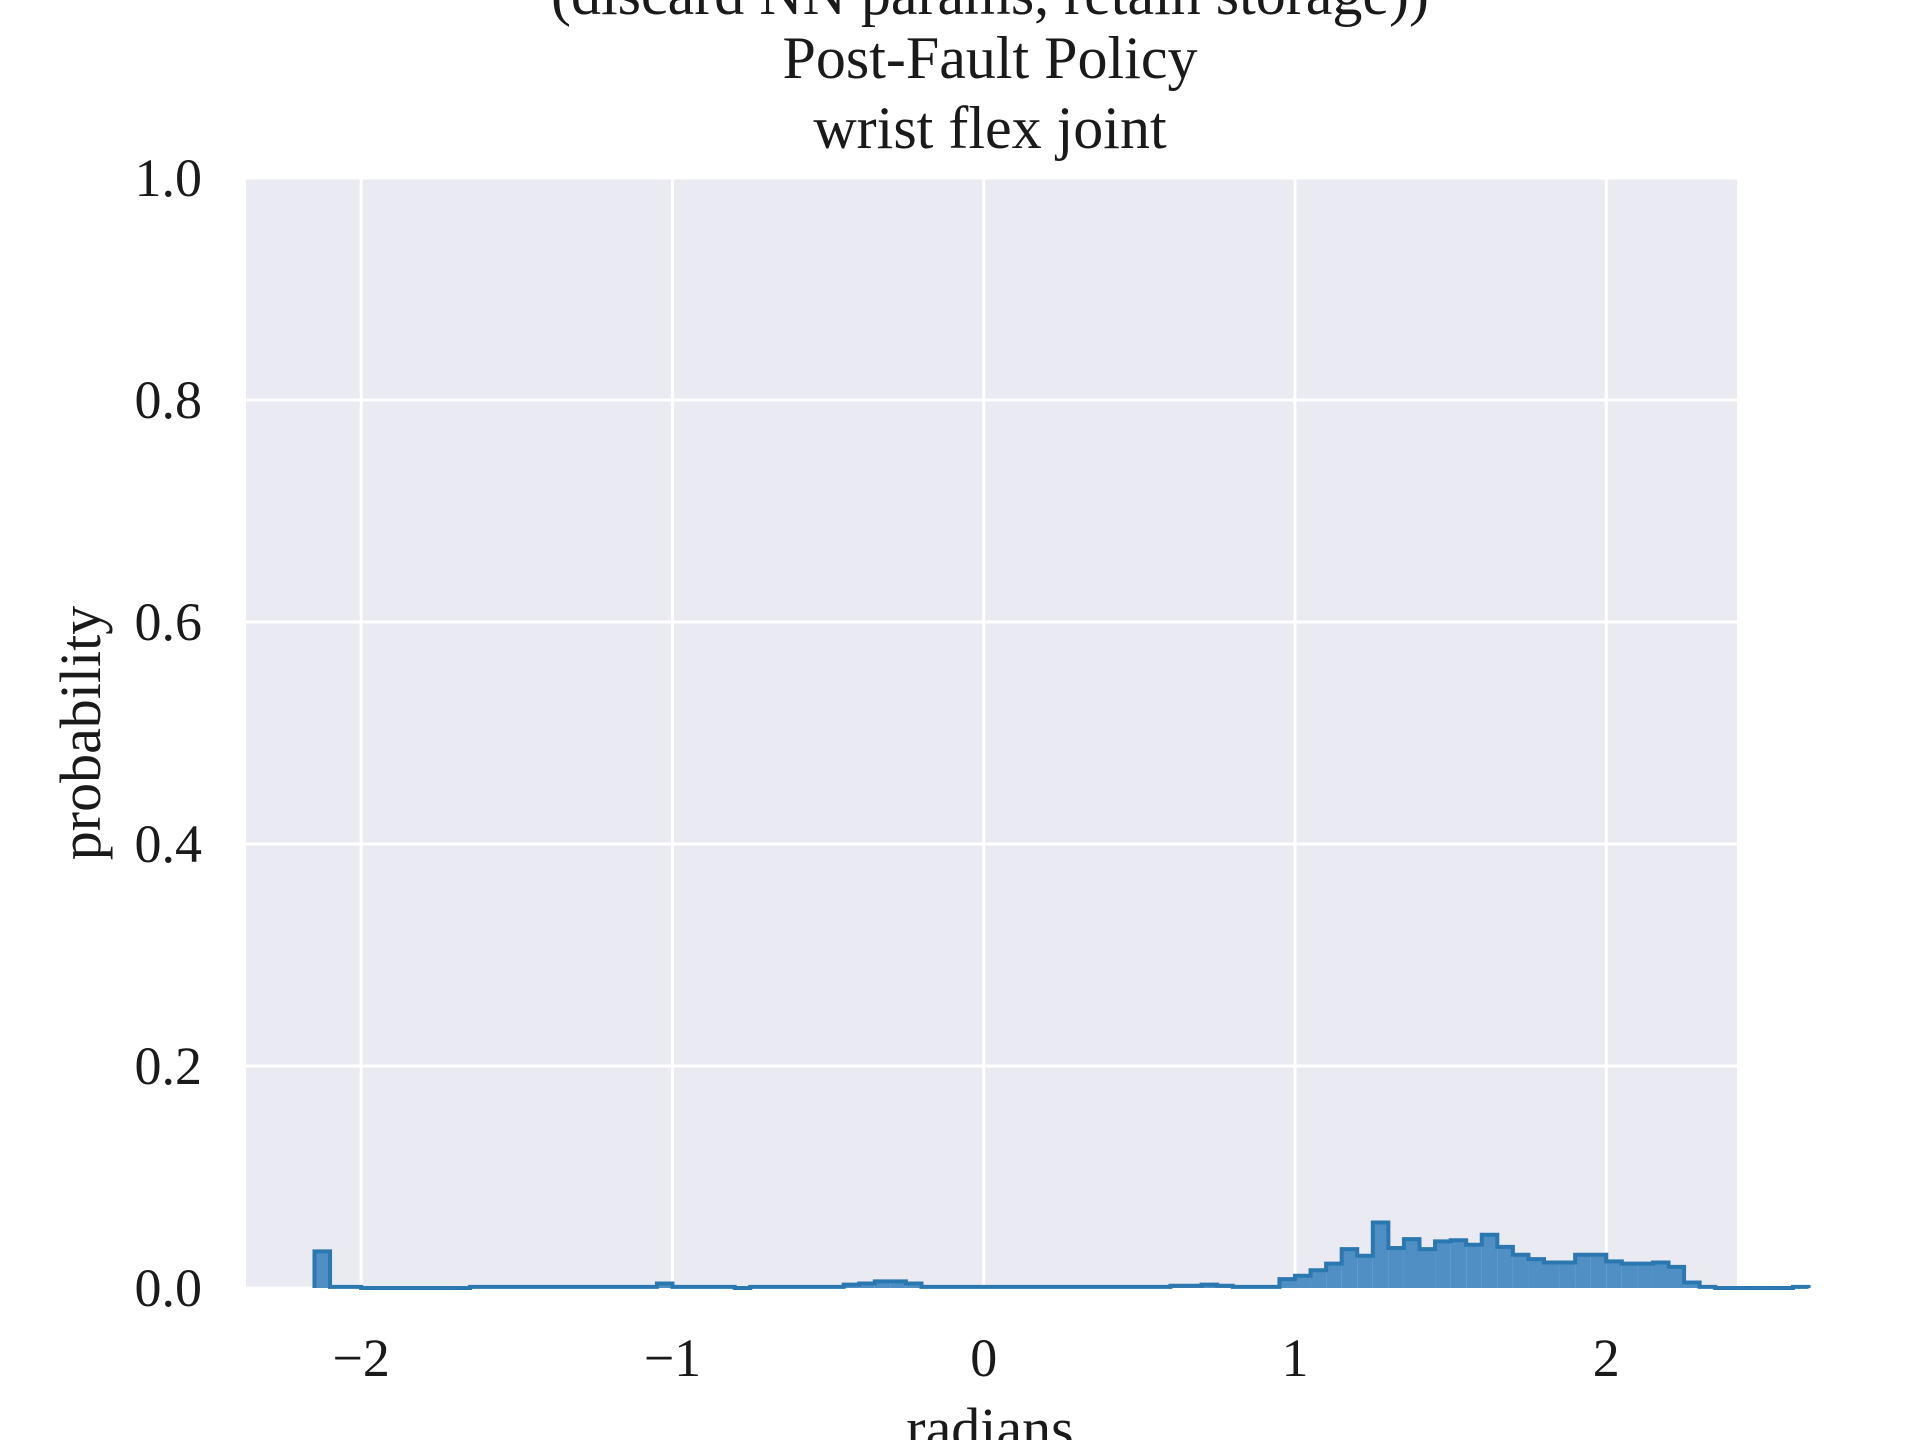 Image resolution: width=1920 pixels, height=1440 pixels. What do you see at coordinates (169, 1288) in the screenshot?
I see `y-tick-label: 0.0` at bounding box center [169, 1288].